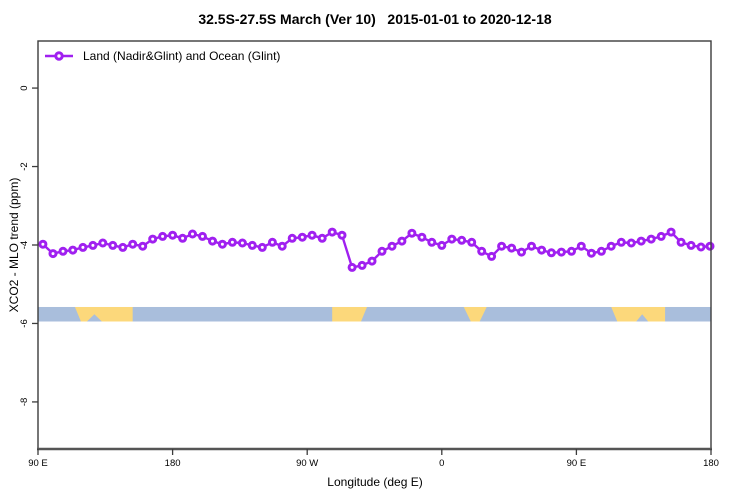 The image size is (750, 500). Describe the element at coordinates (307, 463) in the screenshot. I see `x-tick-label: 90 W` at that location.